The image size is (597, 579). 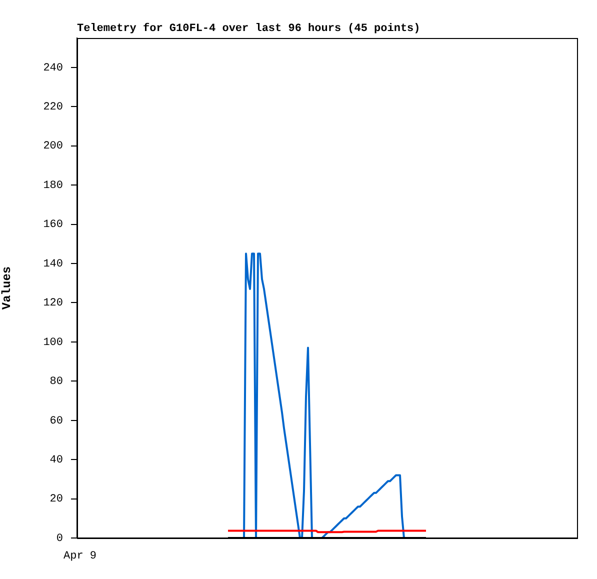 What do you see at coordinates (56, 460) in the screenshot?
I see `y-tick-label: 40` at bounding box center [56, 460].